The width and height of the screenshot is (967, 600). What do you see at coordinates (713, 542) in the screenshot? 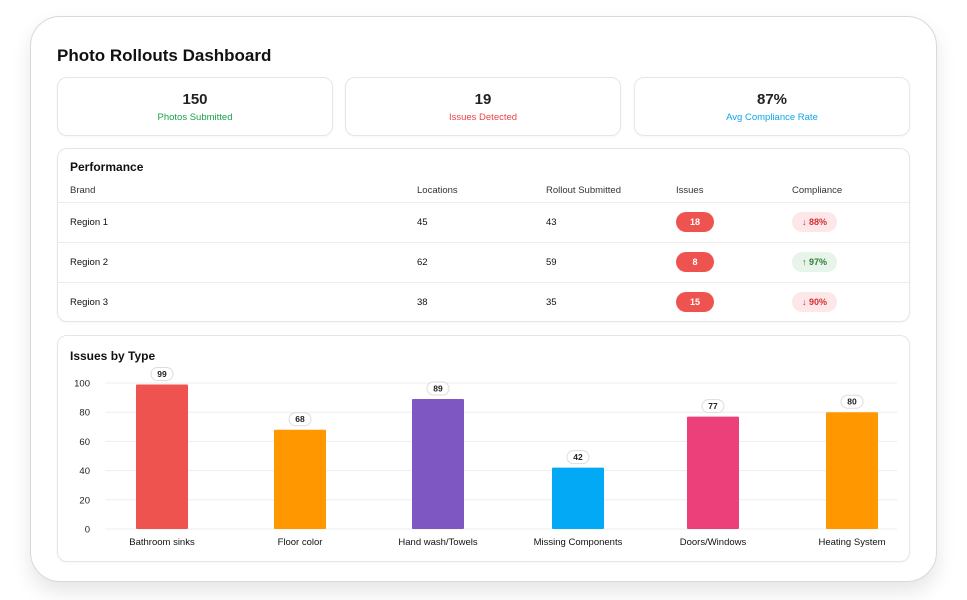
I see `x-tick-label: Doors/Windows` at bounding box center [713, 542].